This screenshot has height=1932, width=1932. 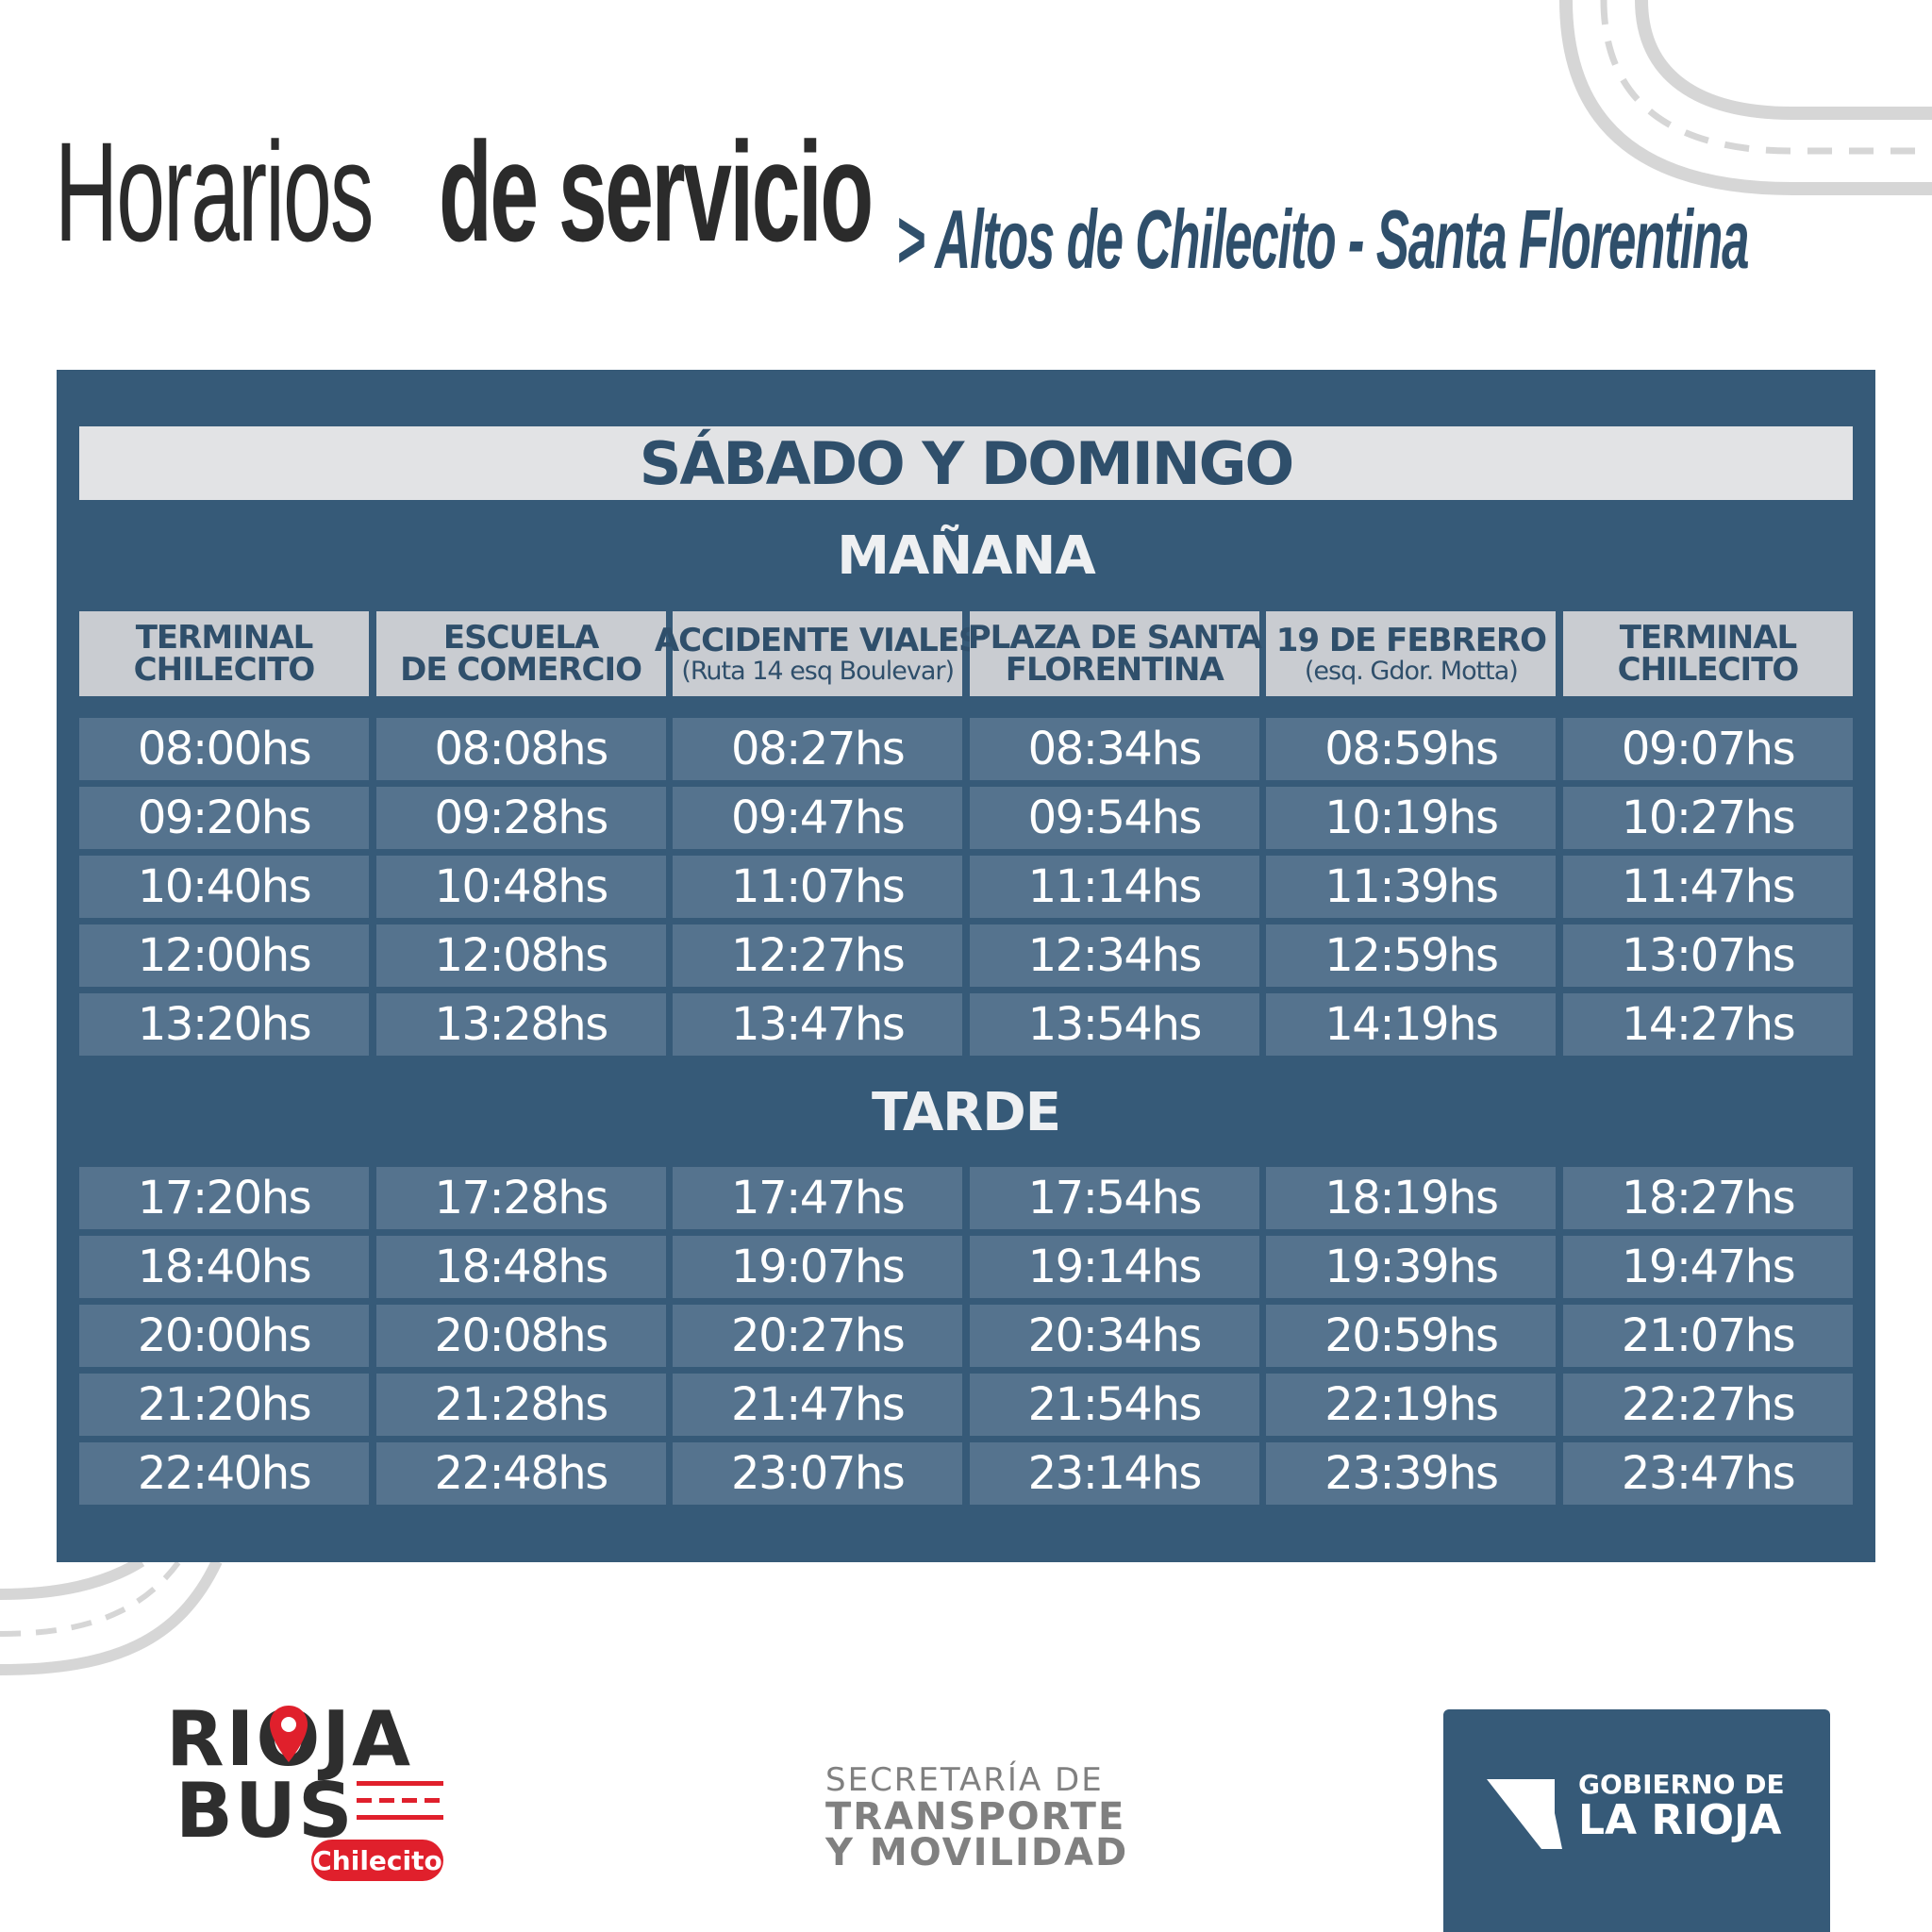 I want to click on afternoon-label: TARDE, so click(x=966, y=1113).